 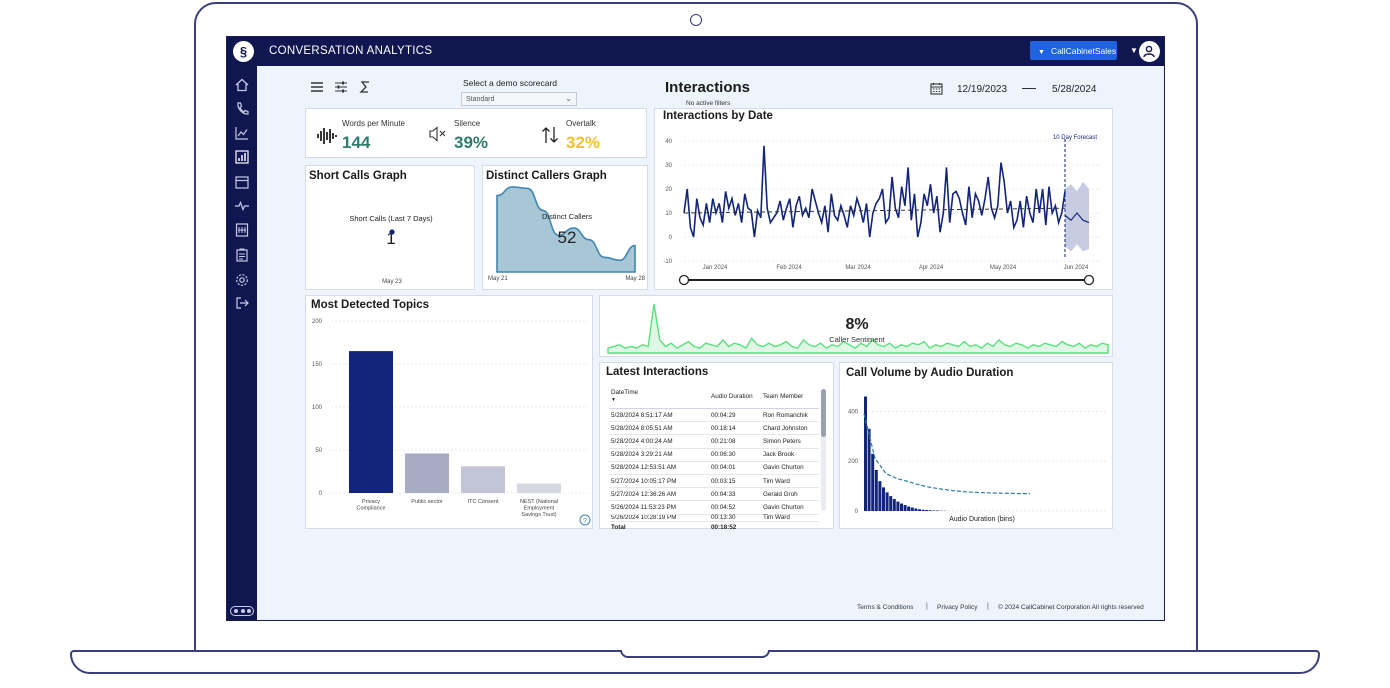 I want to click on card-title: Short Calls Graph, so click(x=358, y=176).